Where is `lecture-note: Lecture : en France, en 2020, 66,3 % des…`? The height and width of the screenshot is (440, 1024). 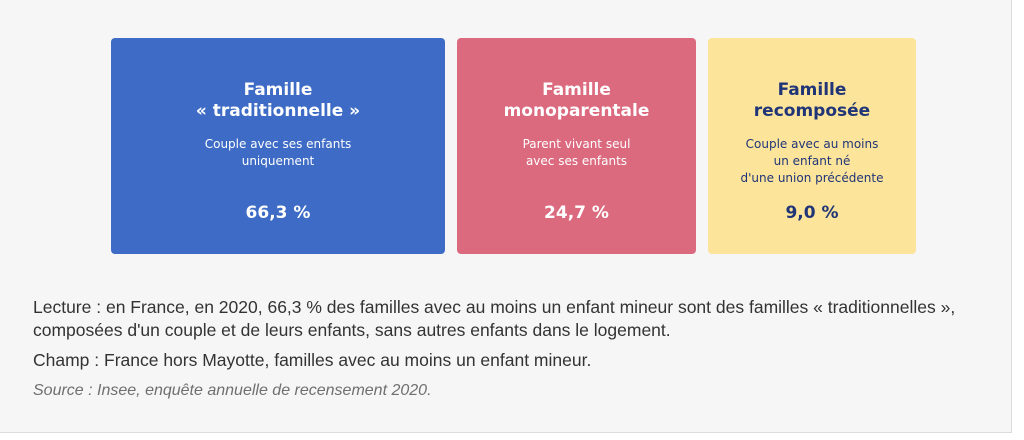 lecture-note: Lecture : en France, en 2020, 66,3 % des… is located at coordinates (494, 318).